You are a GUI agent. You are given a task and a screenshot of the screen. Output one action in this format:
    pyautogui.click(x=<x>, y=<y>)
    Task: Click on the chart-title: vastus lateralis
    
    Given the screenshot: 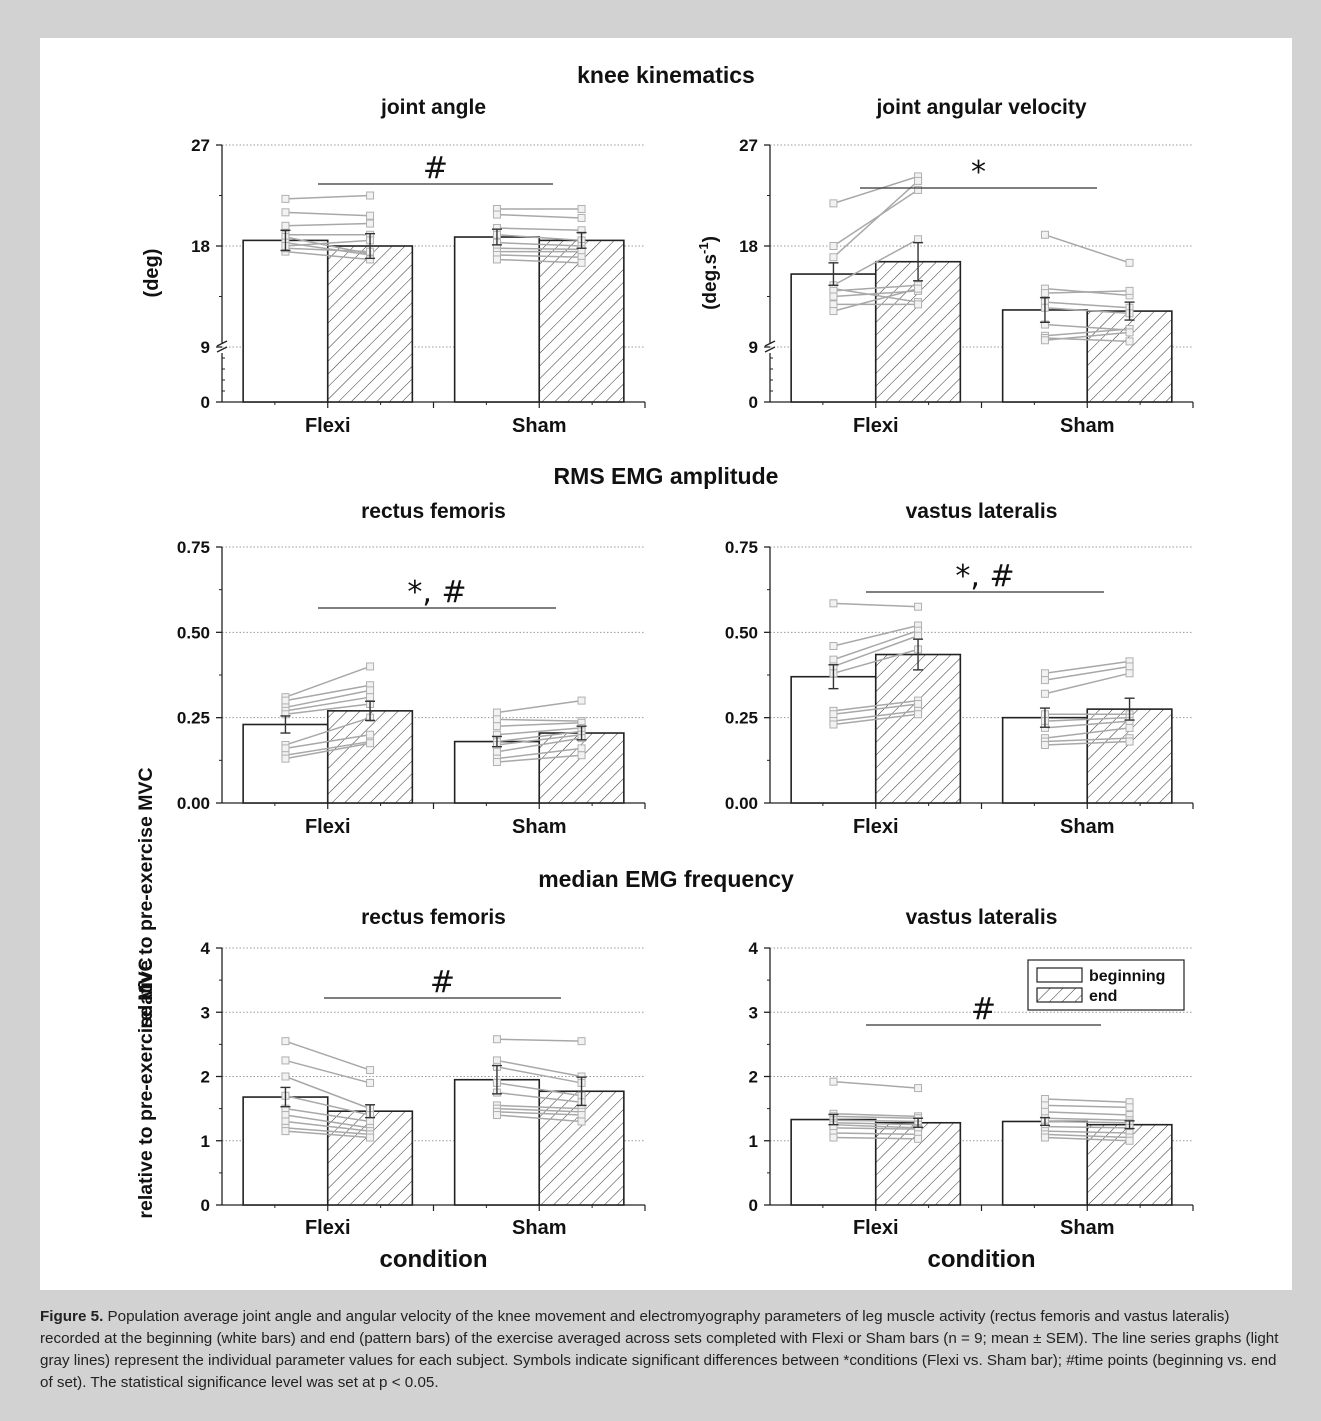 What is the action you would take?
    pyautogui.click(x=982, y=917)
    